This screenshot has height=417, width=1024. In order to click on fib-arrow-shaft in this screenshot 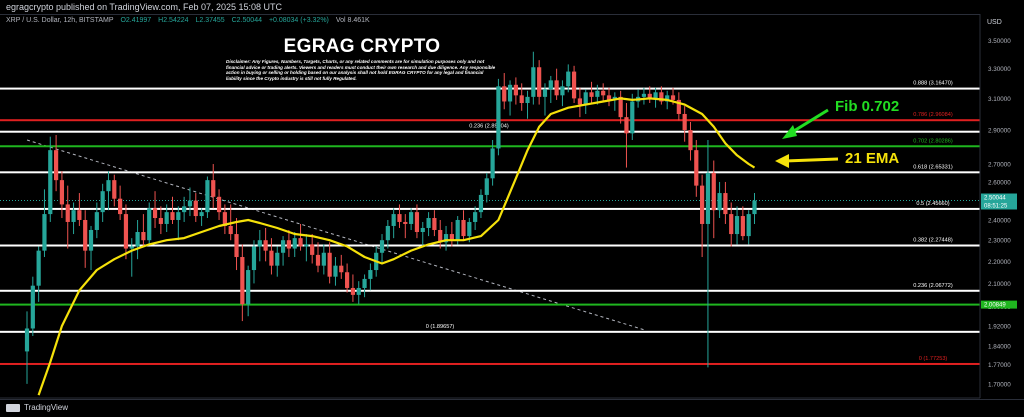, I will do `click(808, 122)`.